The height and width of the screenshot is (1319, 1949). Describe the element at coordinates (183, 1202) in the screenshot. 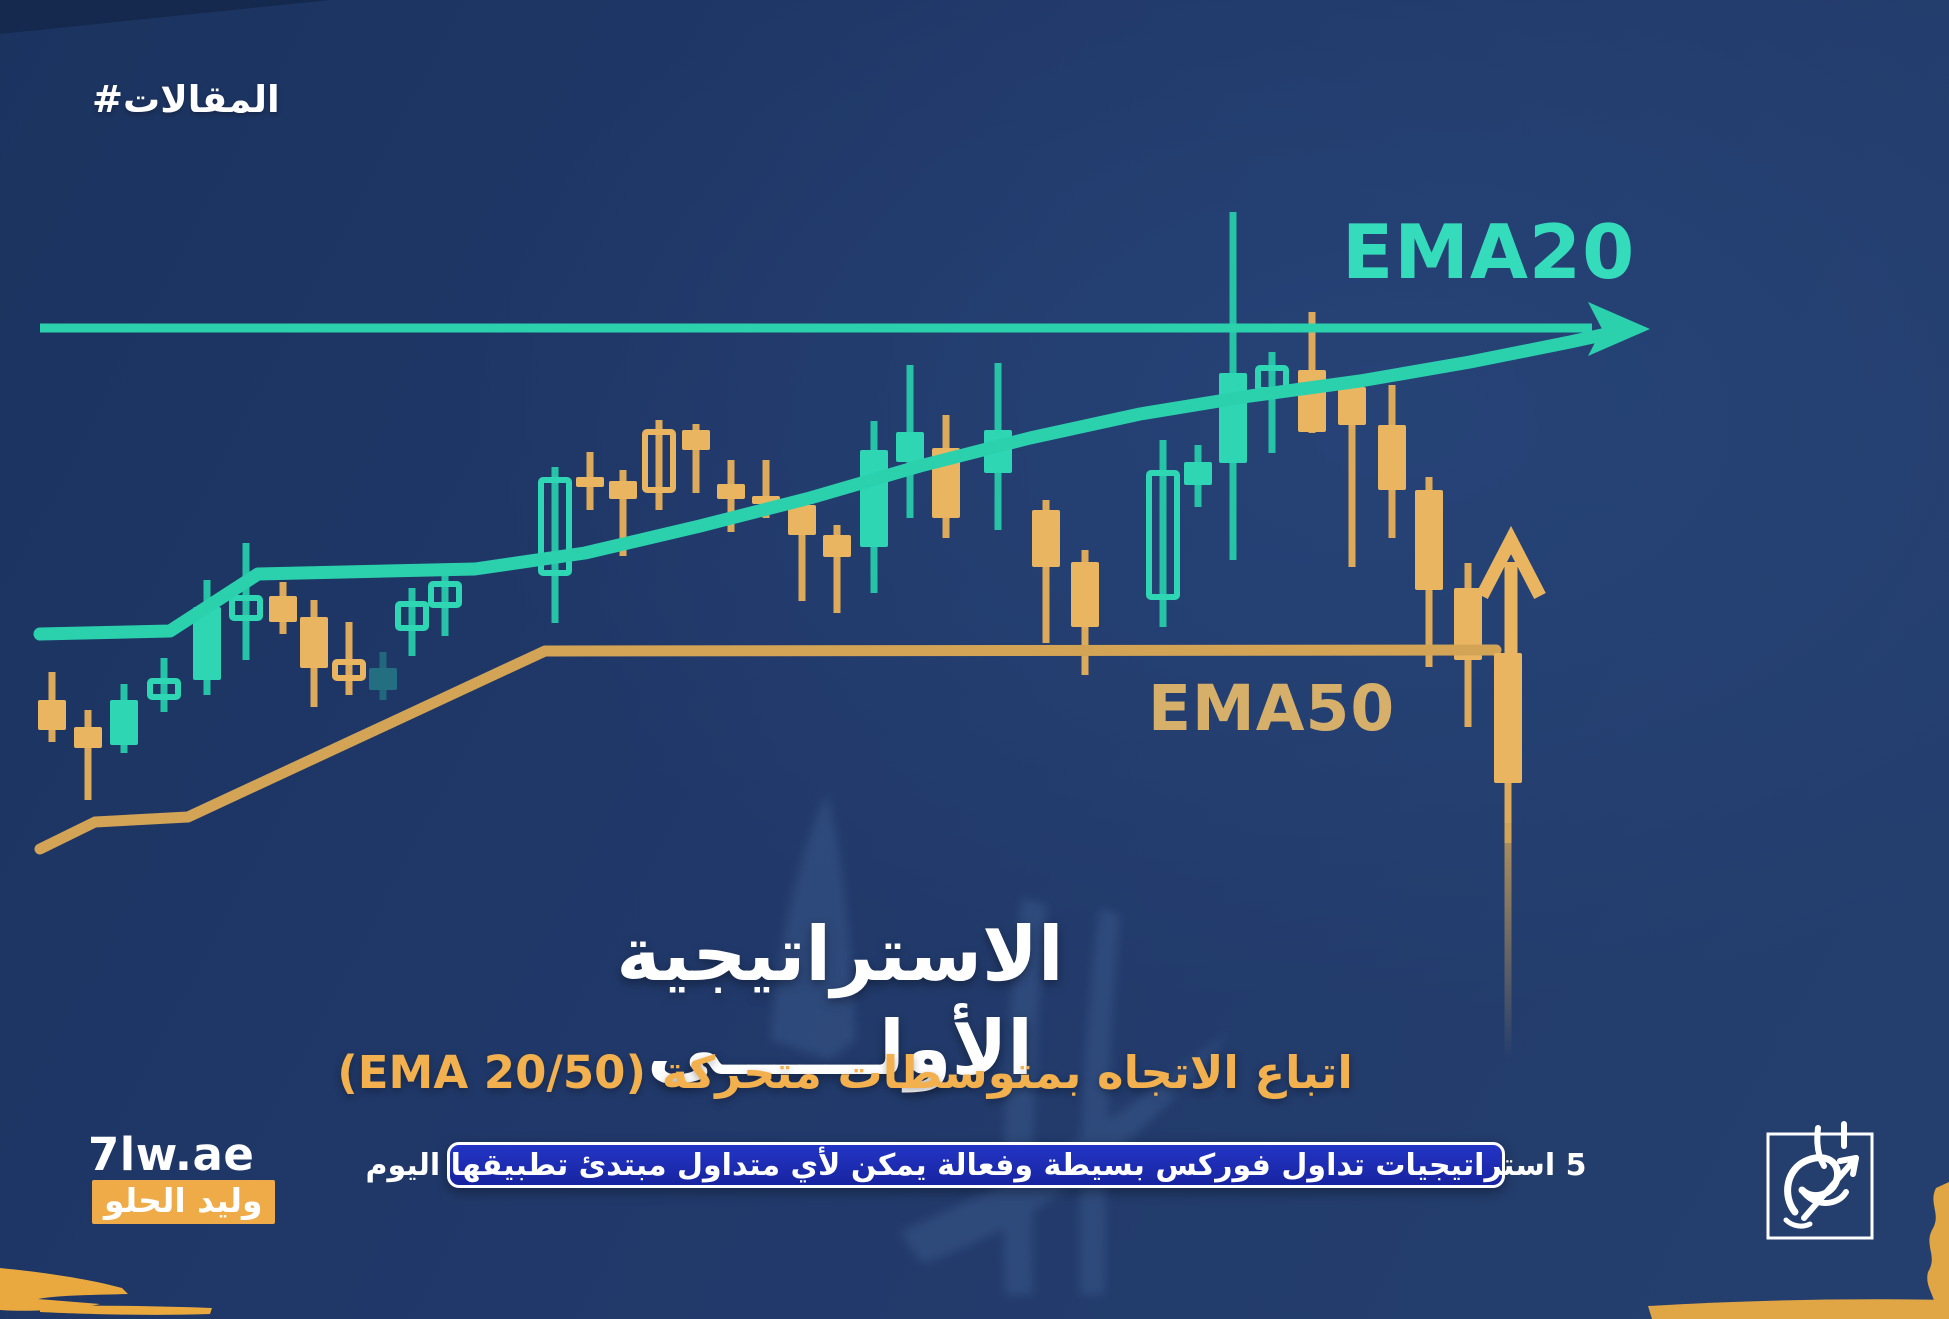

I see `author-name: وليد الحلو` at that location.